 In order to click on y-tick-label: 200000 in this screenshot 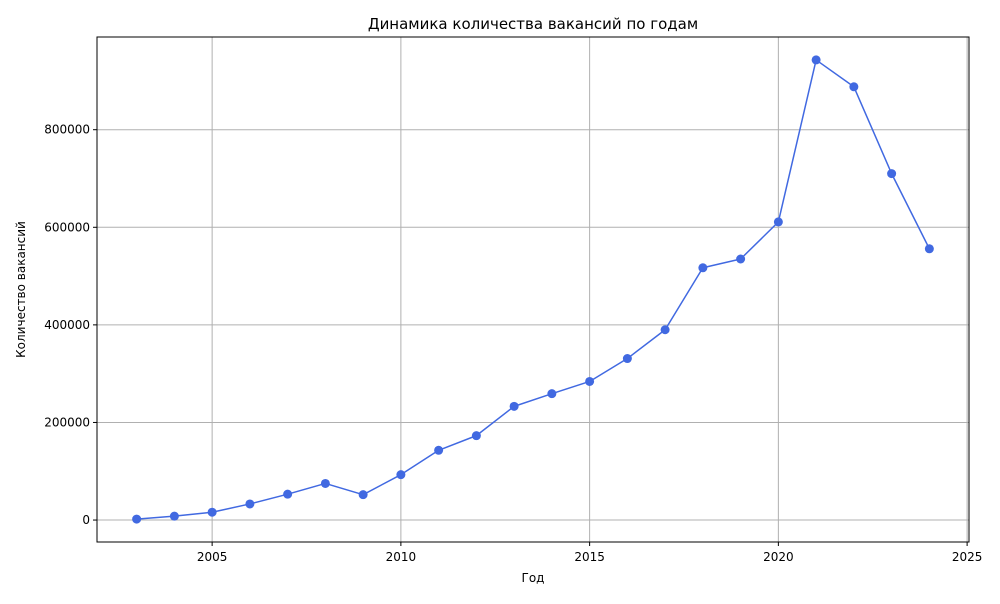, I will do `click(67, 422)`.